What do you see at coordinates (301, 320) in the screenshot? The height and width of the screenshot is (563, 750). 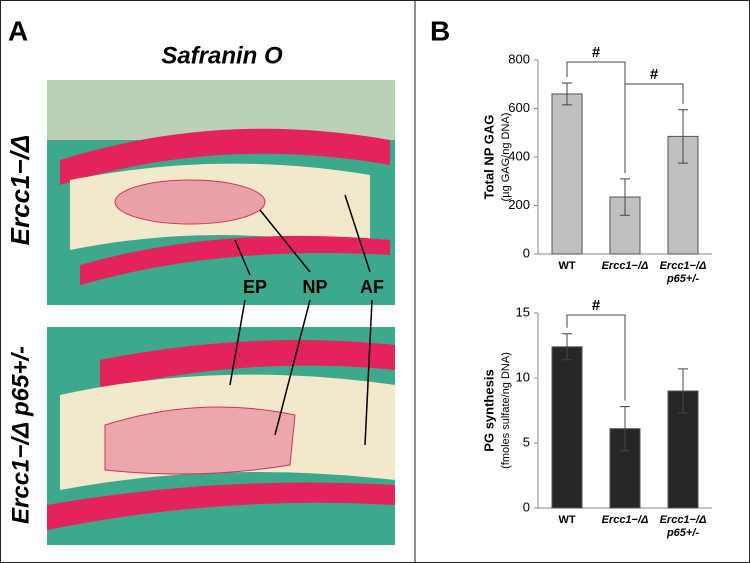 I see `pointer-lines` at bounding box center [301, 320].